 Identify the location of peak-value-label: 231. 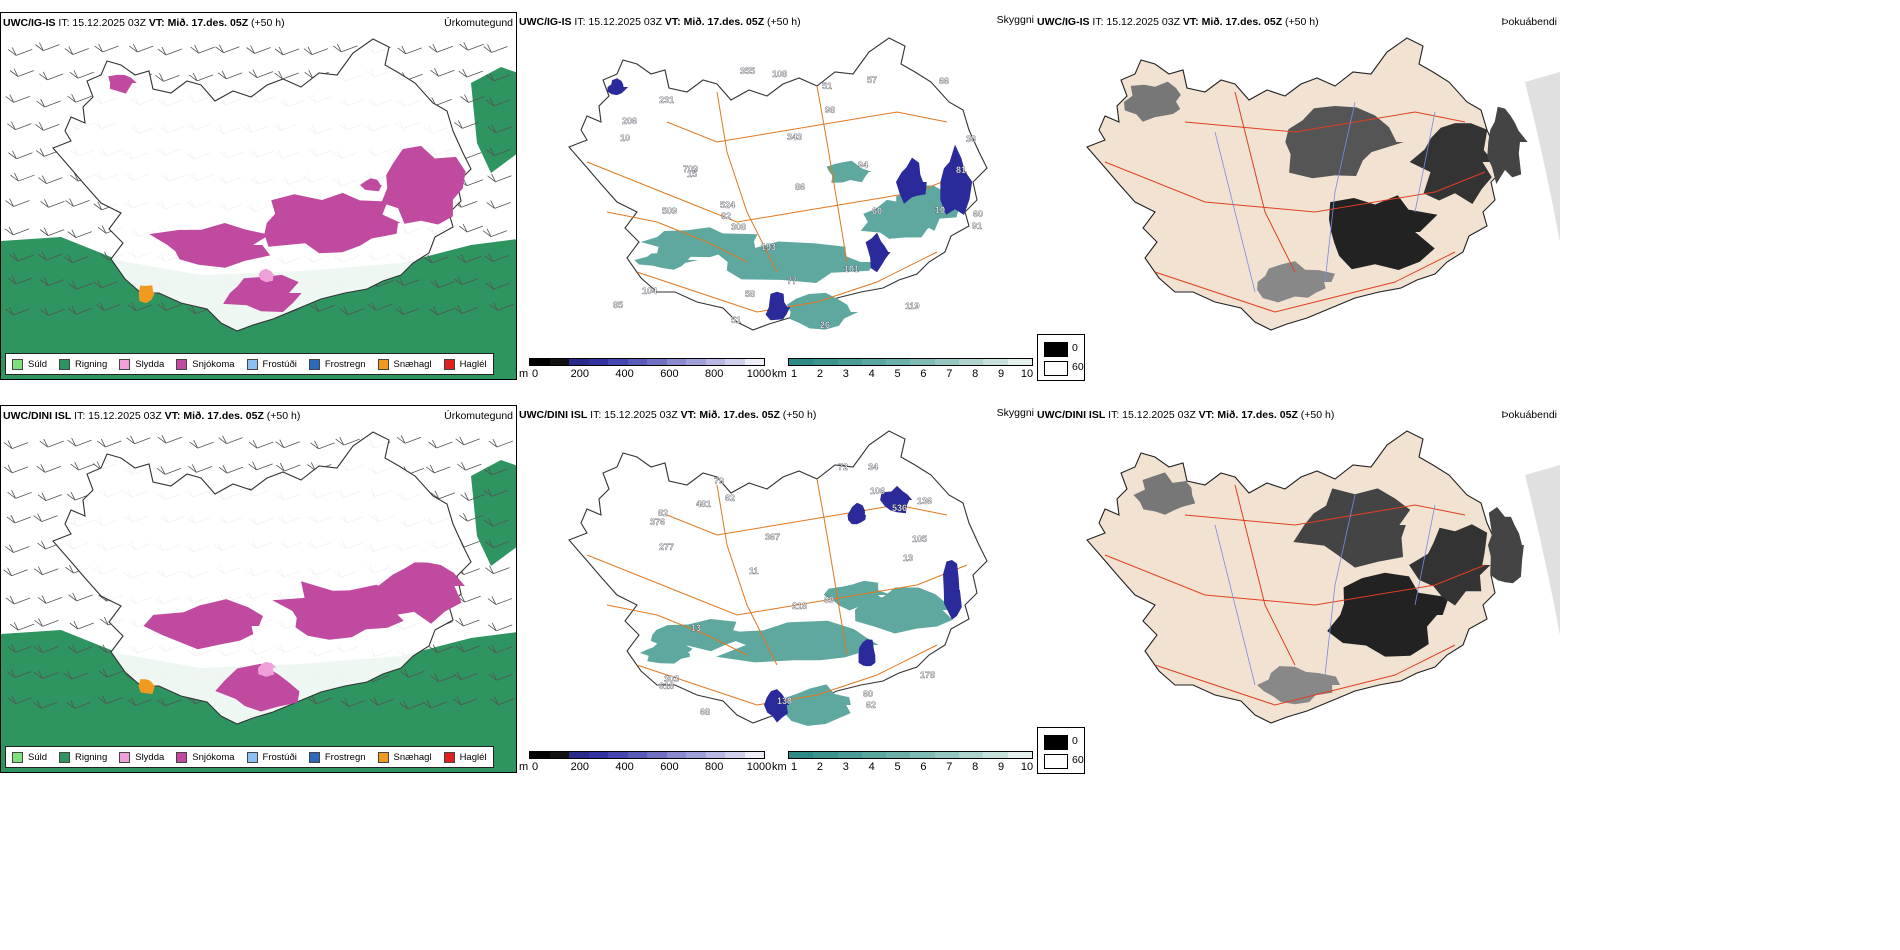
(666, 100).